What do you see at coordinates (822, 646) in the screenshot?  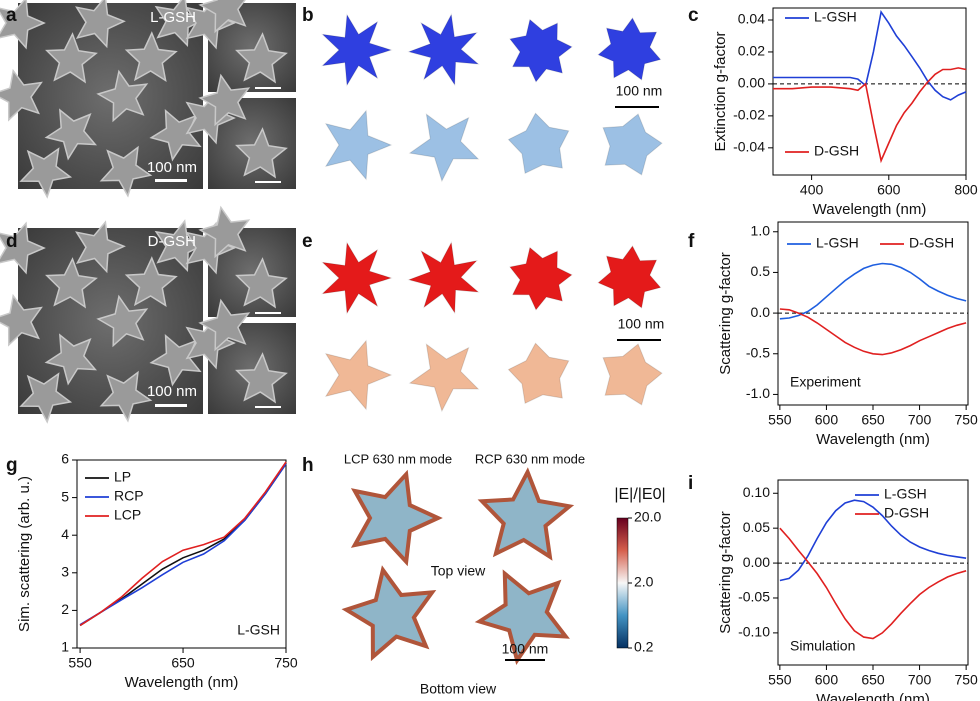 I see `annotation: Simulation` at bounding box center [822, 646].